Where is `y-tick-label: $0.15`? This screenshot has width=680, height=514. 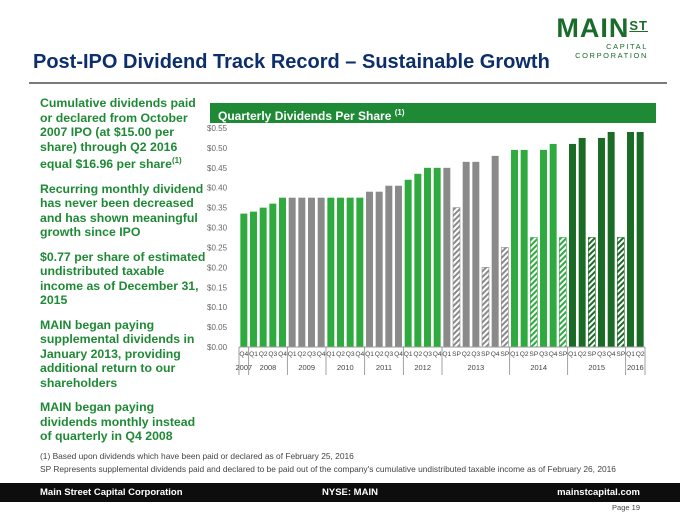
y-tick-label: $0.15 is located at coordinates (217, 287).